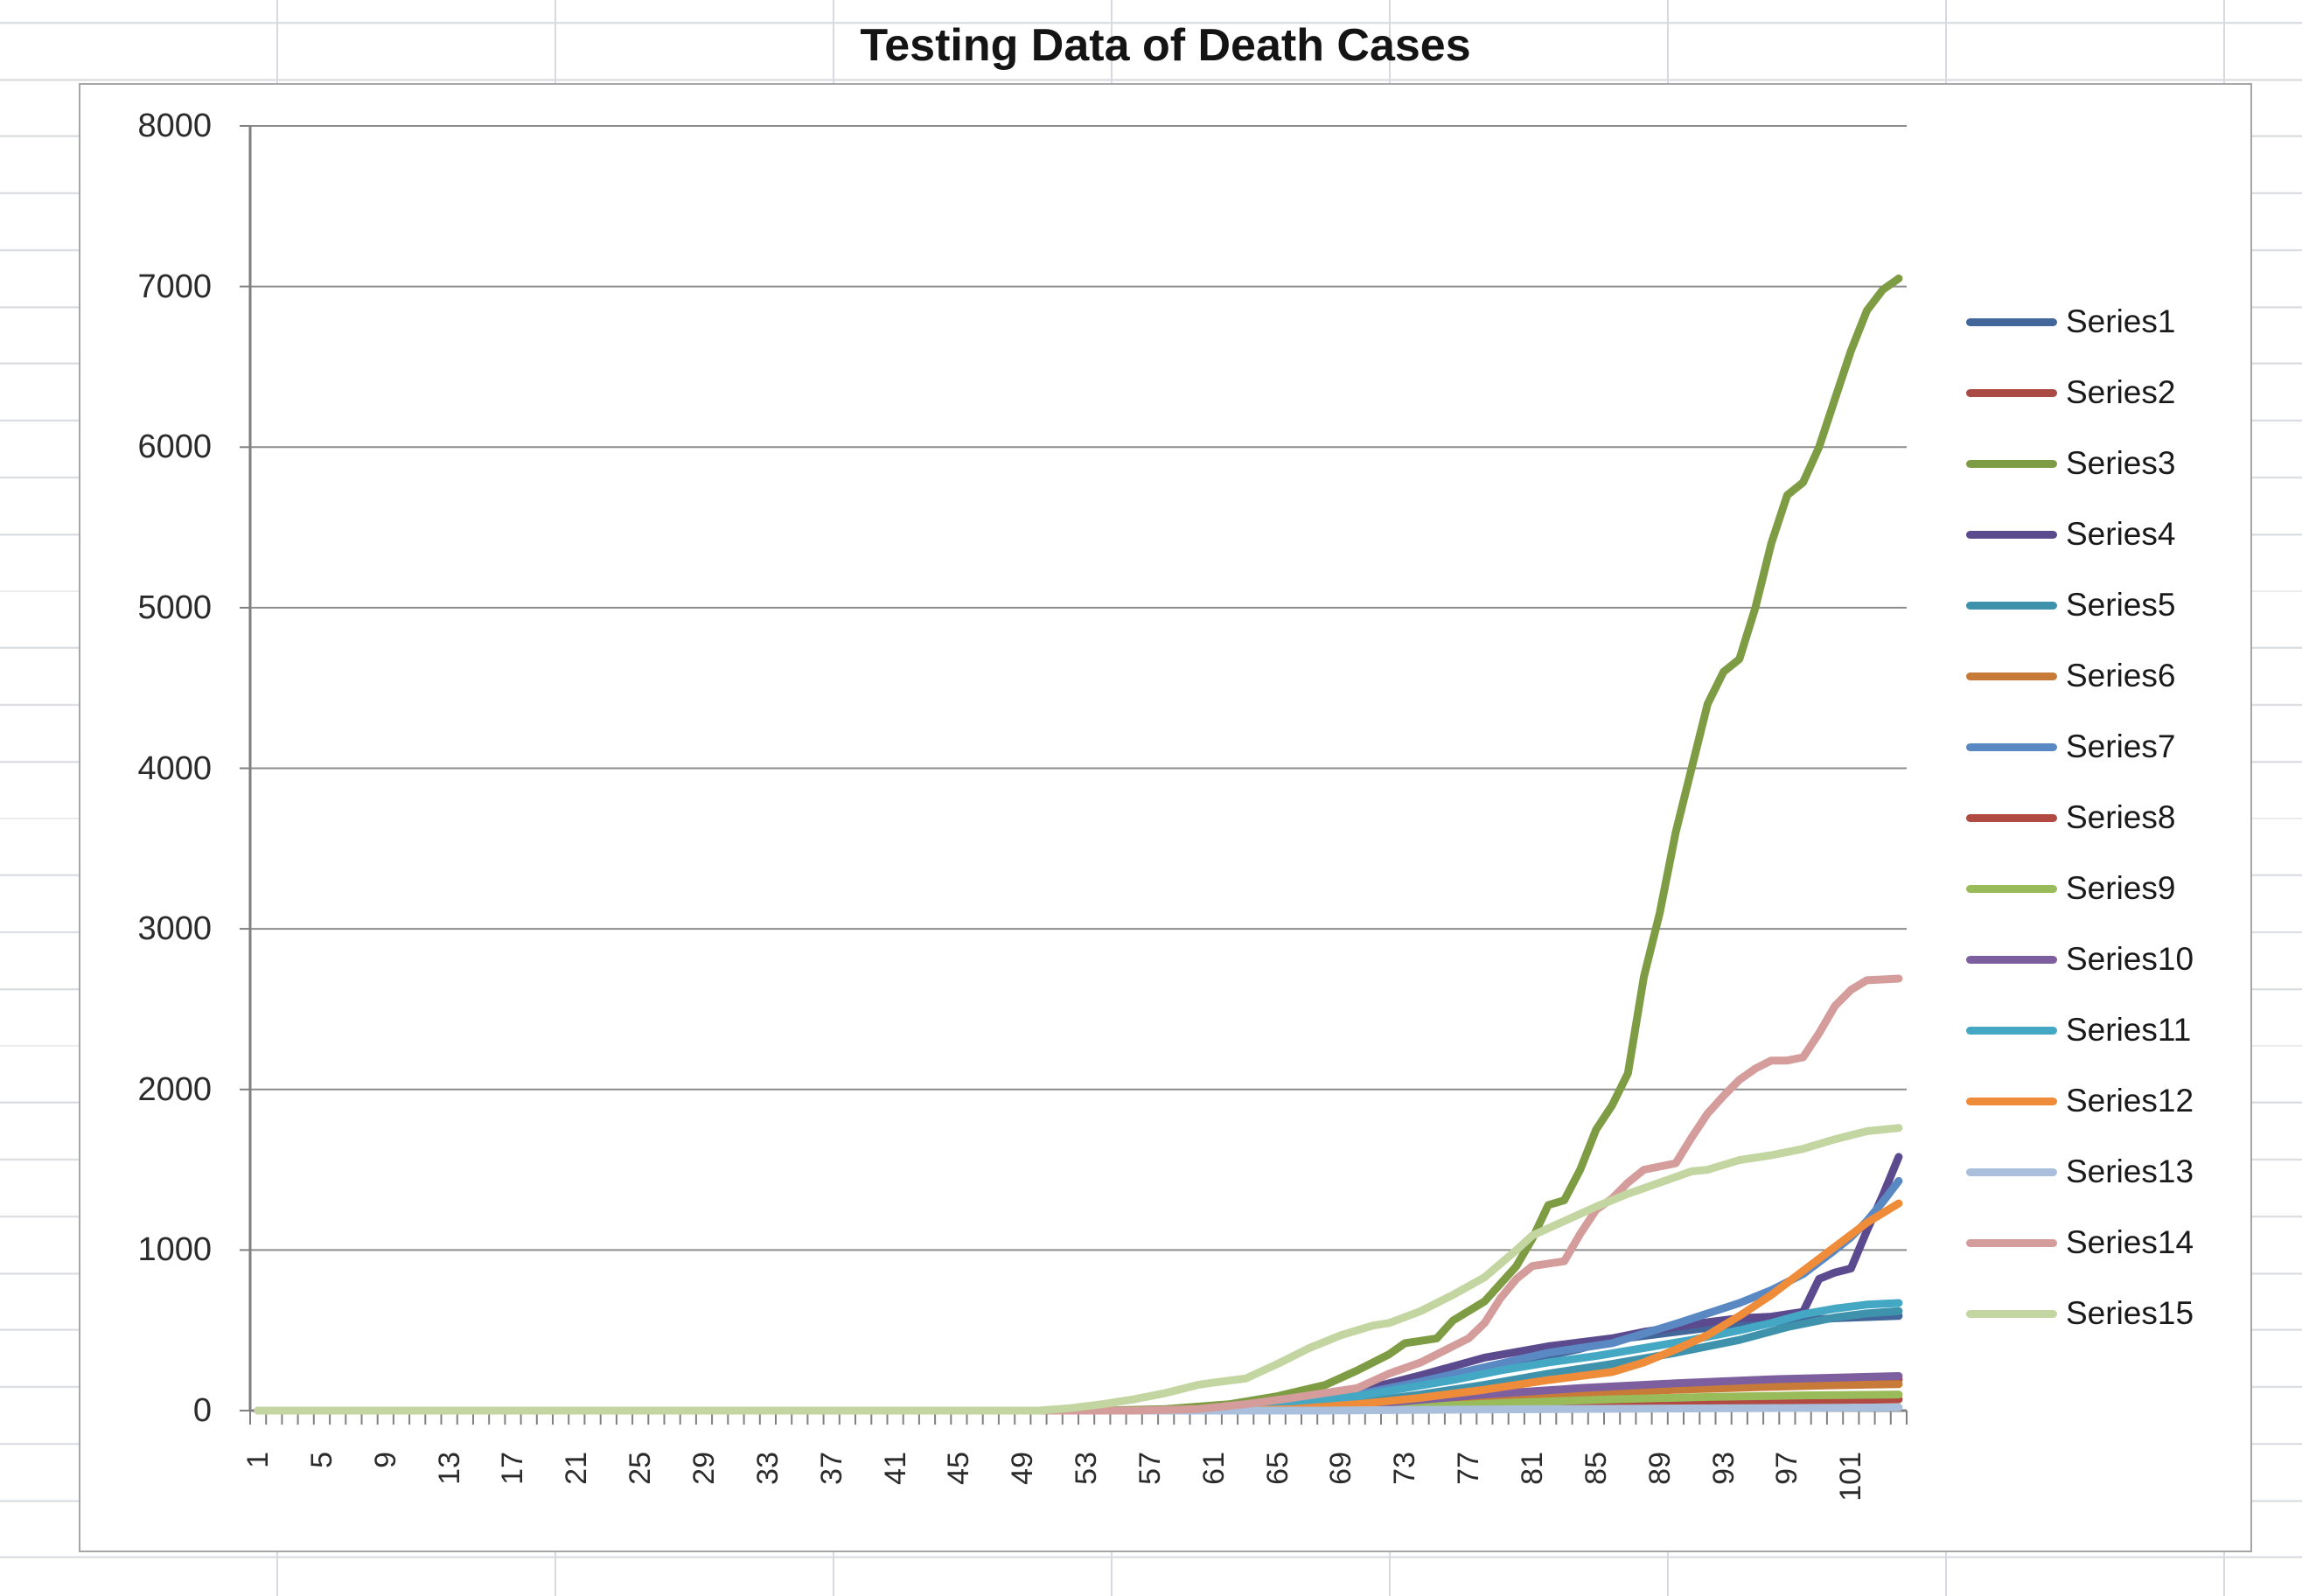 The image size is (2302, 1596). Describe the element at coordinates (1787, 1468) in the screenshot. I see `x-axis-label-97: 97` at that location.